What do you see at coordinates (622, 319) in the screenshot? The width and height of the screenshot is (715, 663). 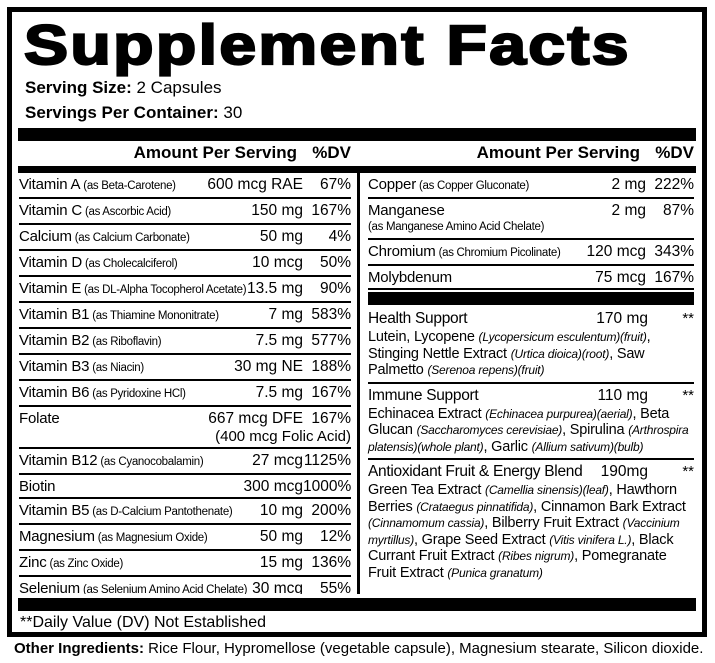 I see `blend-amount: 170 mg` at bounding box center [622, 319].